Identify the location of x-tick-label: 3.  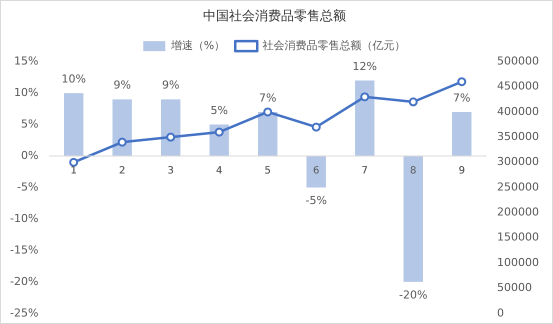
(171, 171).